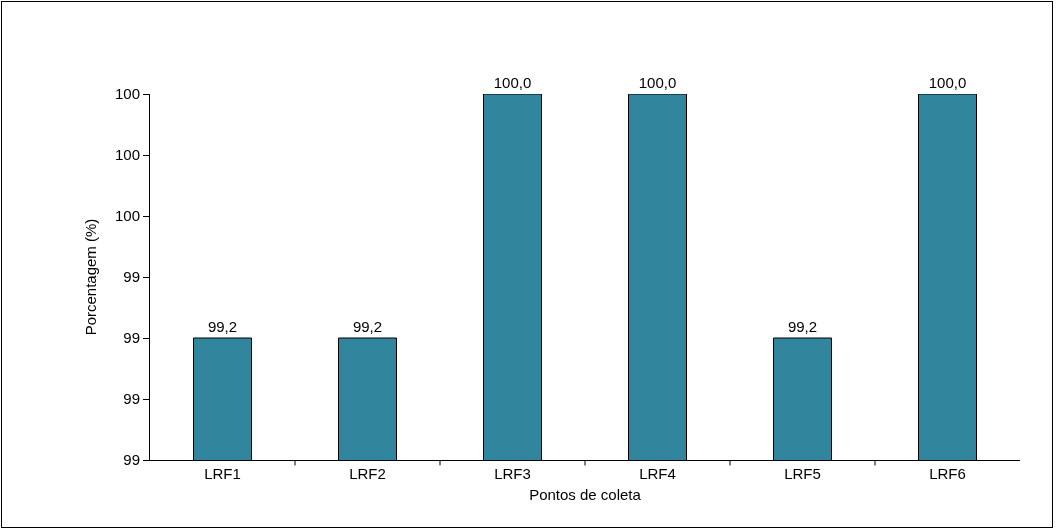 The image size is (1056, 531). Describe the element at coordinates (947, 473) in the screenshot. I see `x-tick-label: LRF6` at that location.